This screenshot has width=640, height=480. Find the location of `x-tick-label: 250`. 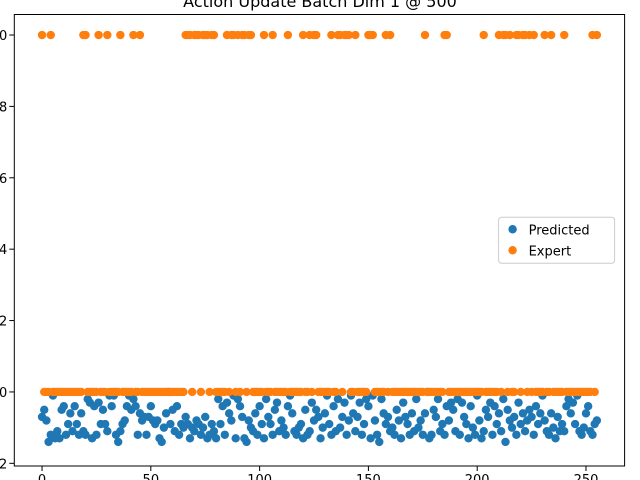

x-tick-label: 250 is located at coordinates (586, 476).